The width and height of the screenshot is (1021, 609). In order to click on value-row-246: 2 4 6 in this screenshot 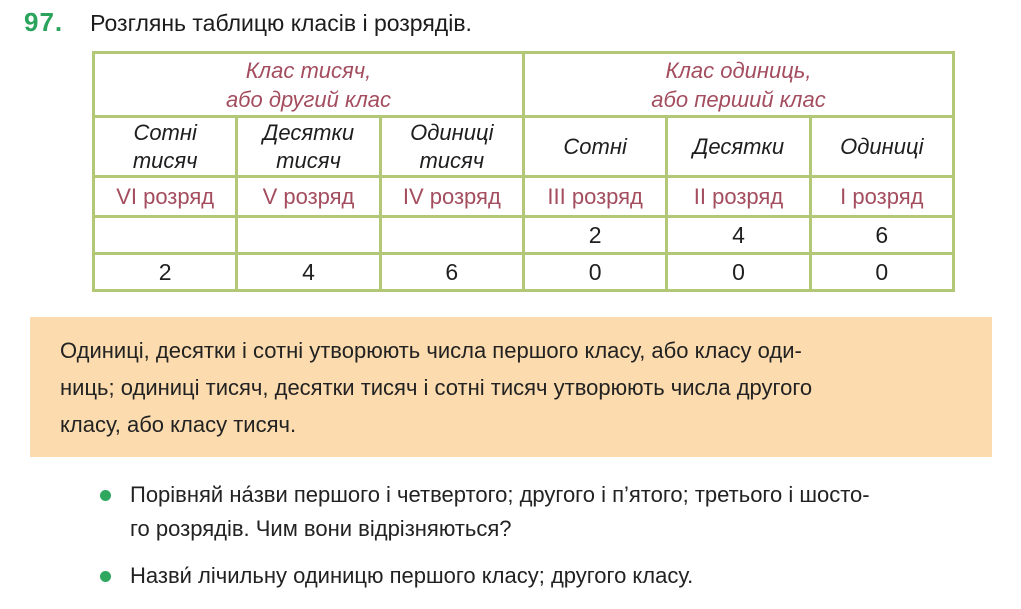, I will do `click(523, 235)`.